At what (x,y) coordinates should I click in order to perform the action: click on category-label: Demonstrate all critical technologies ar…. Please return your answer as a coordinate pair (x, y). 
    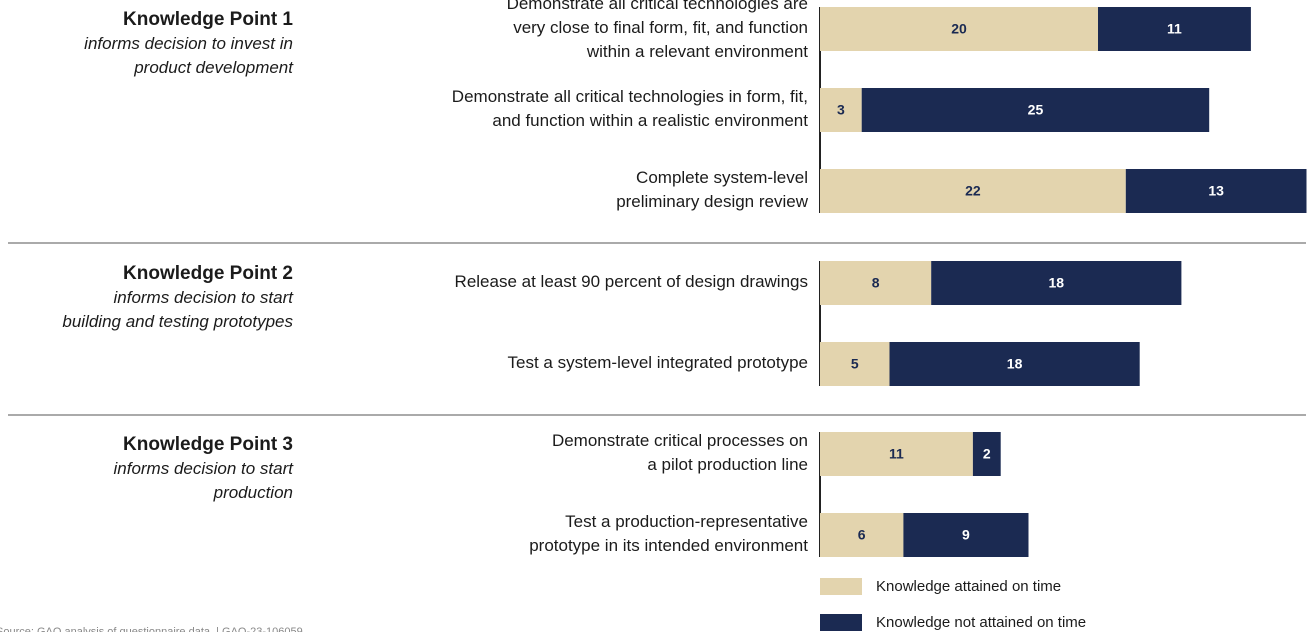
    Looking at the image, I should click on (658, 30).